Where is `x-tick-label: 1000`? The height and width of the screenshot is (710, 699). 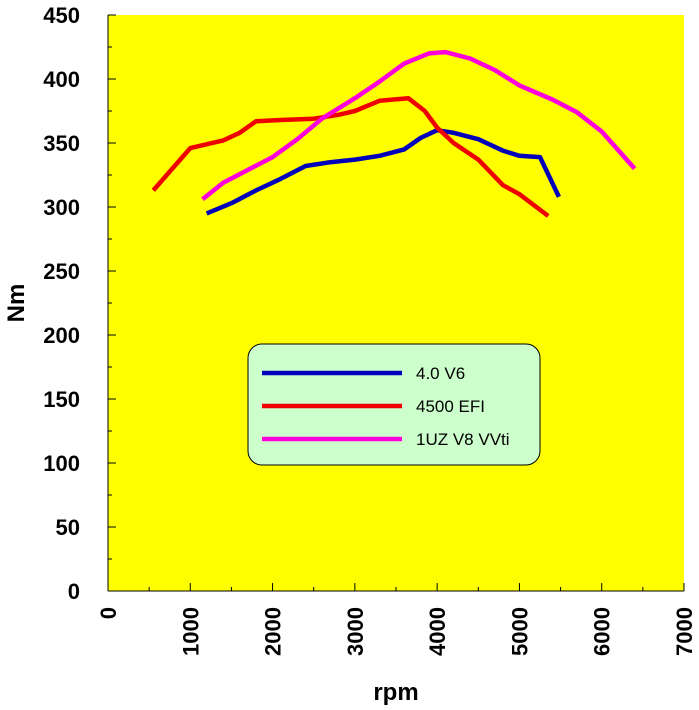
x-tick-label: 1000 is located at coordinates (190, 631).